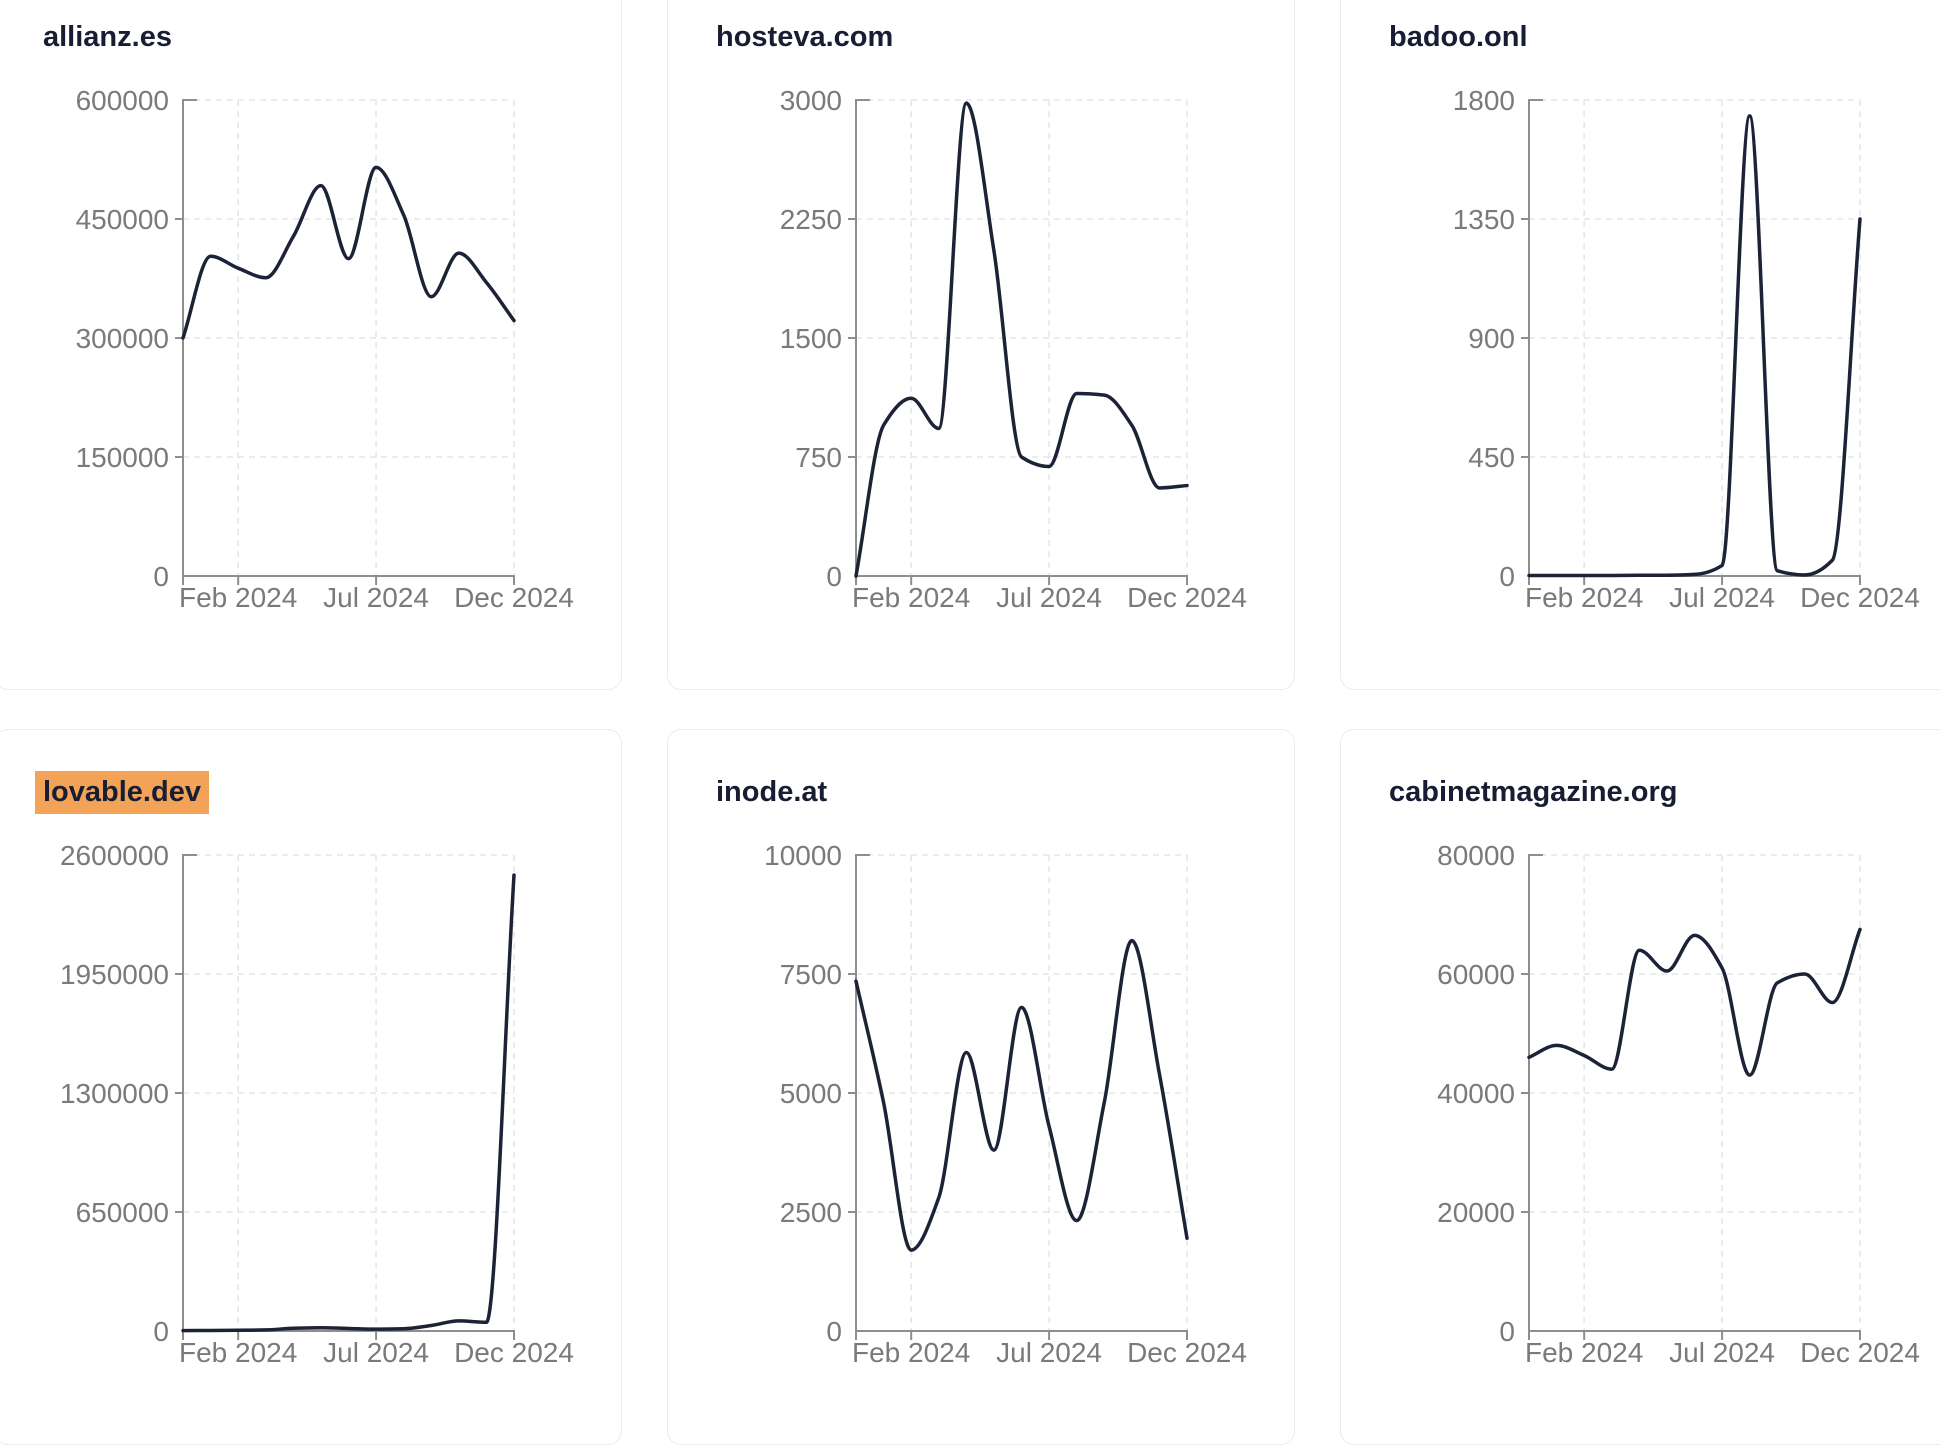  Describe the element at coordinates (114, 855) in the screenshot. I see `y-axis-tick-label: 2600000` at that location.